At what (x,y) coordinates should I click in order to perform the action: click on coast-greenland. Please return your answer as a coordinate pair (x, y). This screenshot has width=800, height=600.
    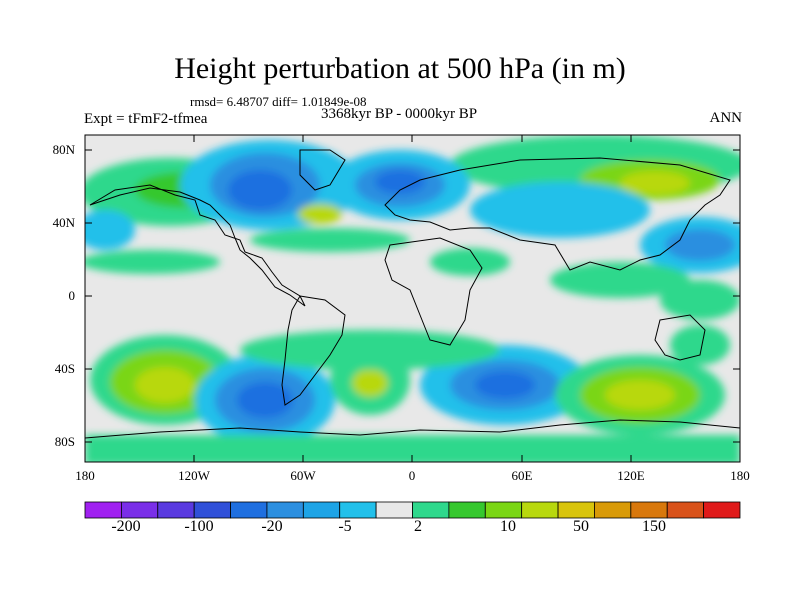
    Looking at the image, I should click on (322, 170).